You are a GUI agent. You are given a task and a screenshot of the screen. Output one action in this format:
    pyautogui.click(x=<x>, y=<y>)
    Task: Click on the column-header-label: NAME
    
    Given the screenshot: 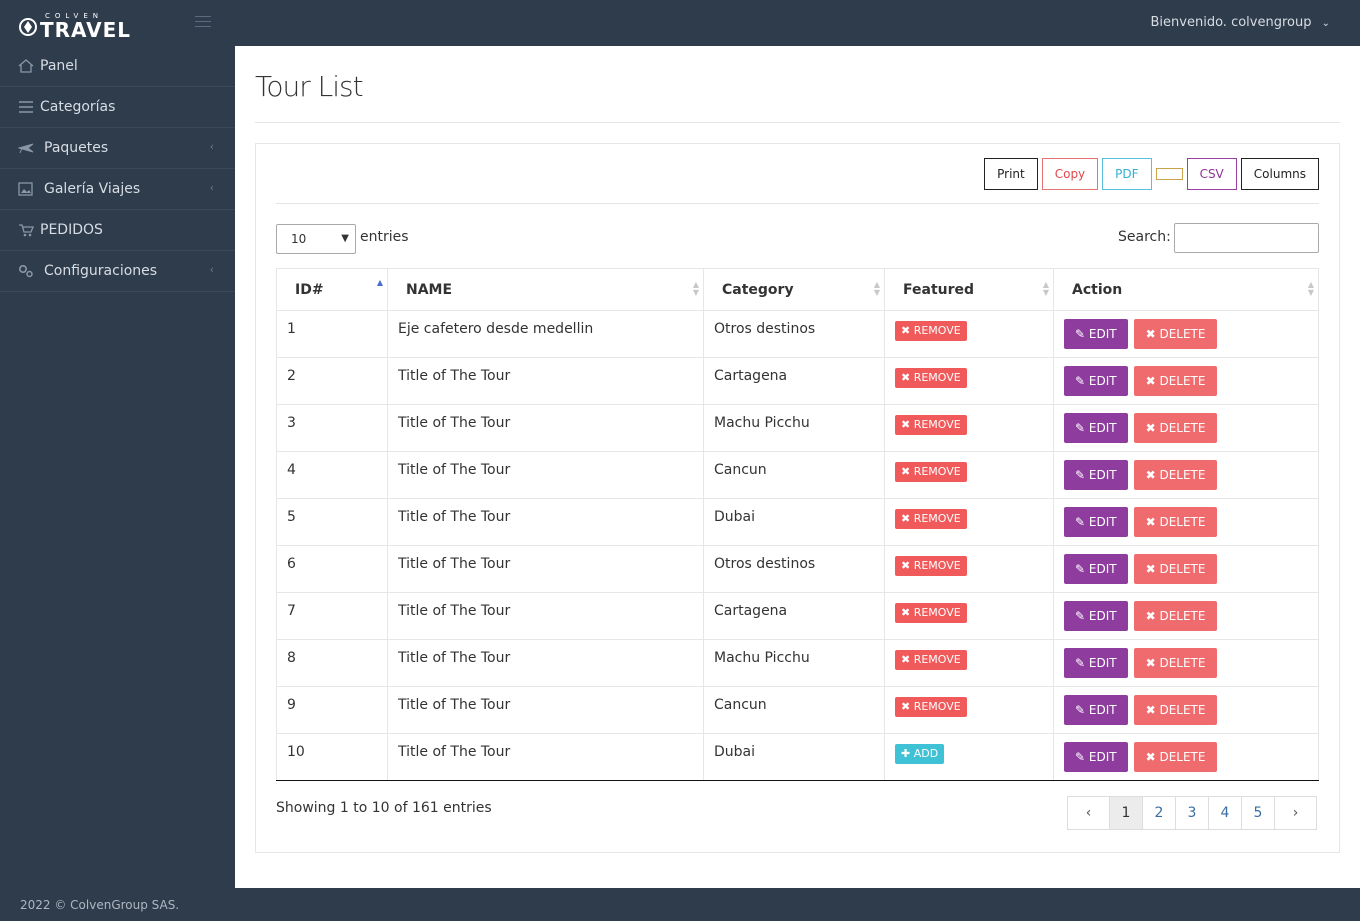 What is the action you would take?
    pyautogui.click(x=429, y=289)
    